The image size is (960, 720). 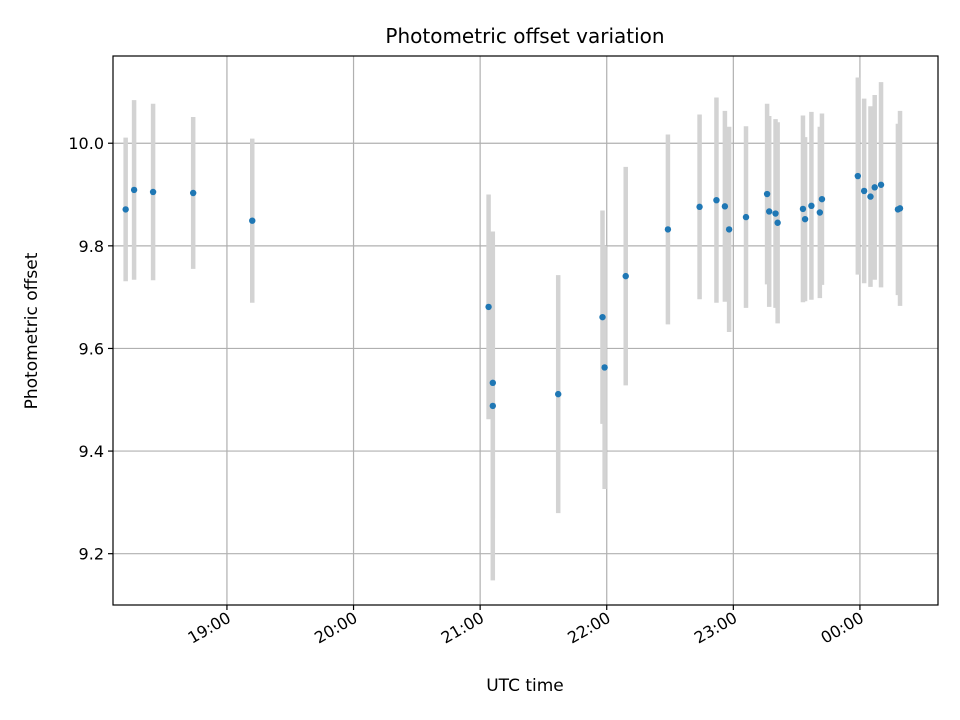 I want to click on y-axis-ticks: 9.2 9.4 9.6 9.8 10.0, so click(x=90, y=349).